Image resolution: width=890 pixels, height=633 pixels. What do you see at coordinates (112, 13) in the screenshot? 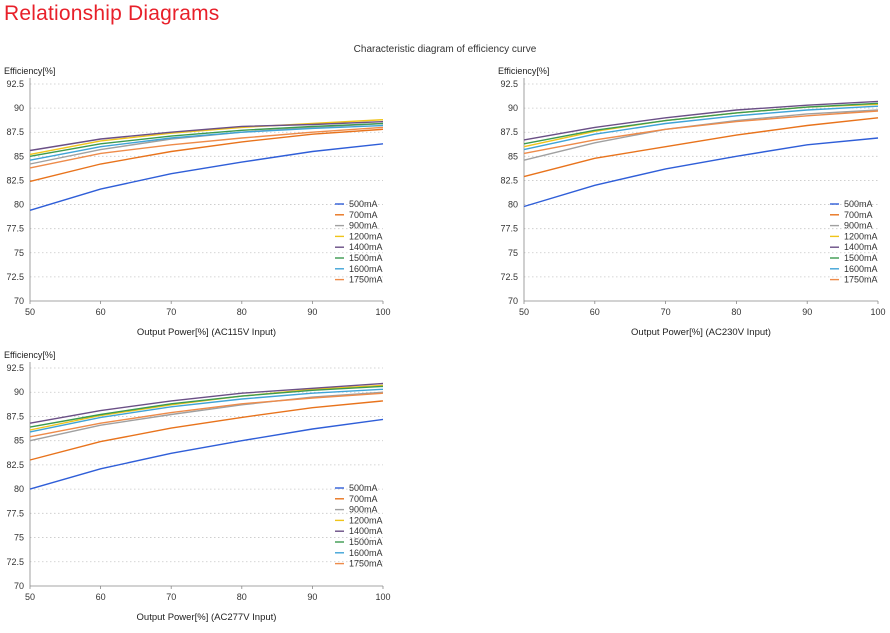
I see `page-title: Relationship Diagrams` at bounding box center [112, 13].